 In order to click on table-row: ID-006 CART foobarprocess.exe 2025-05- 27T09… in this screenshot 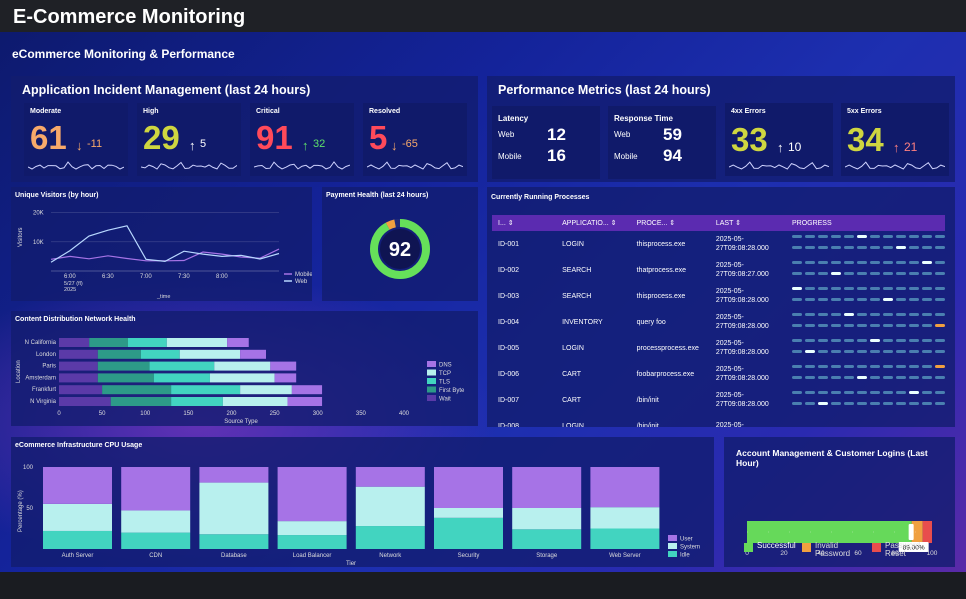, I will do `click(718, 374)`.